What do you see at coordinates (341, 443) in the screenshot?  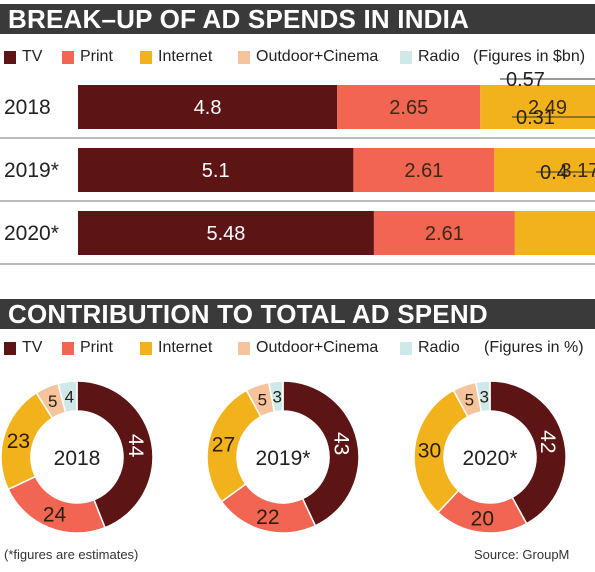 I see `donut-value-label-tv: 43` at bounding box center [341, 443].